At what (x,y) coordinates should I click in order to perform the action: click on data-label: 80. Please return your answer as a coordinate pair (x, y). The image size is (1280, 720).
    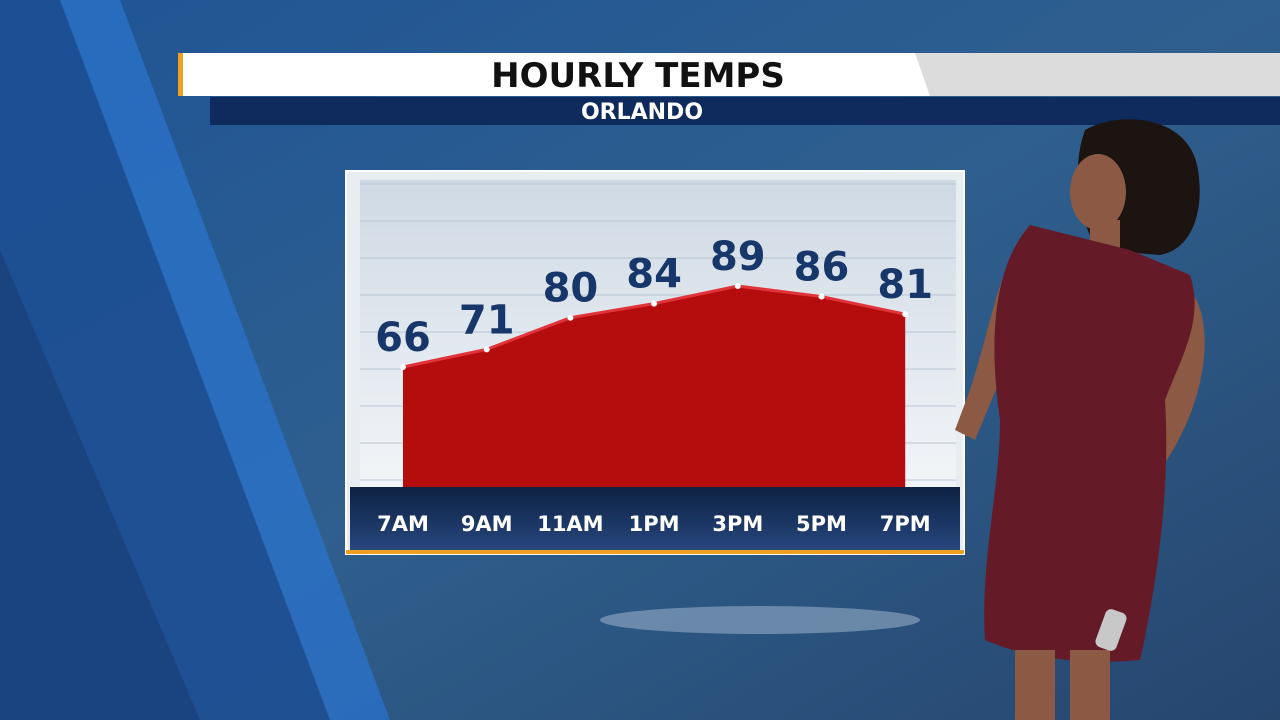
    Looking at the image, I should click on (571, 289).